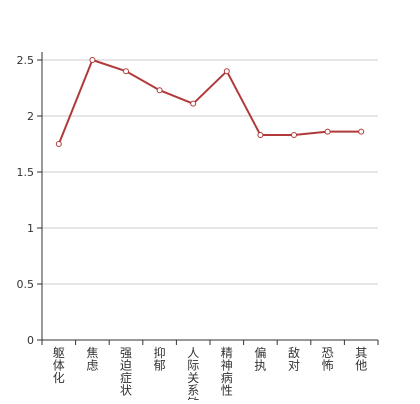 This screenshot has width=420, height=404. What do you see at coordinates (160, 359) in the screenshot?
I see `x-tick-label: 抑郁` at bounding box center [160, 359].